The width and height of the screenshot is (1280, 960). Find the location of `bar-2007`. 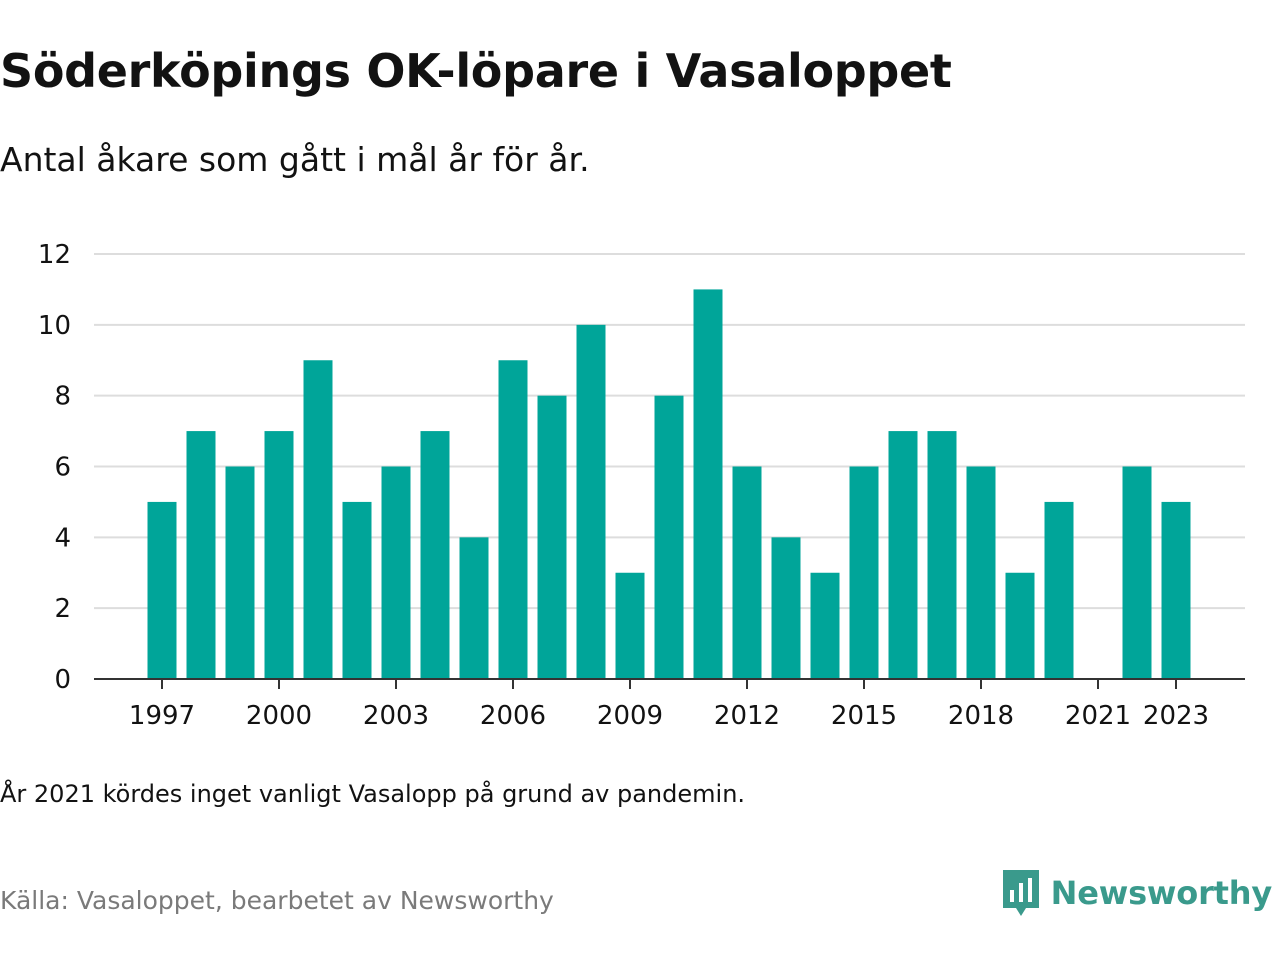

bar-2007 is located at coordinates (552, 537).